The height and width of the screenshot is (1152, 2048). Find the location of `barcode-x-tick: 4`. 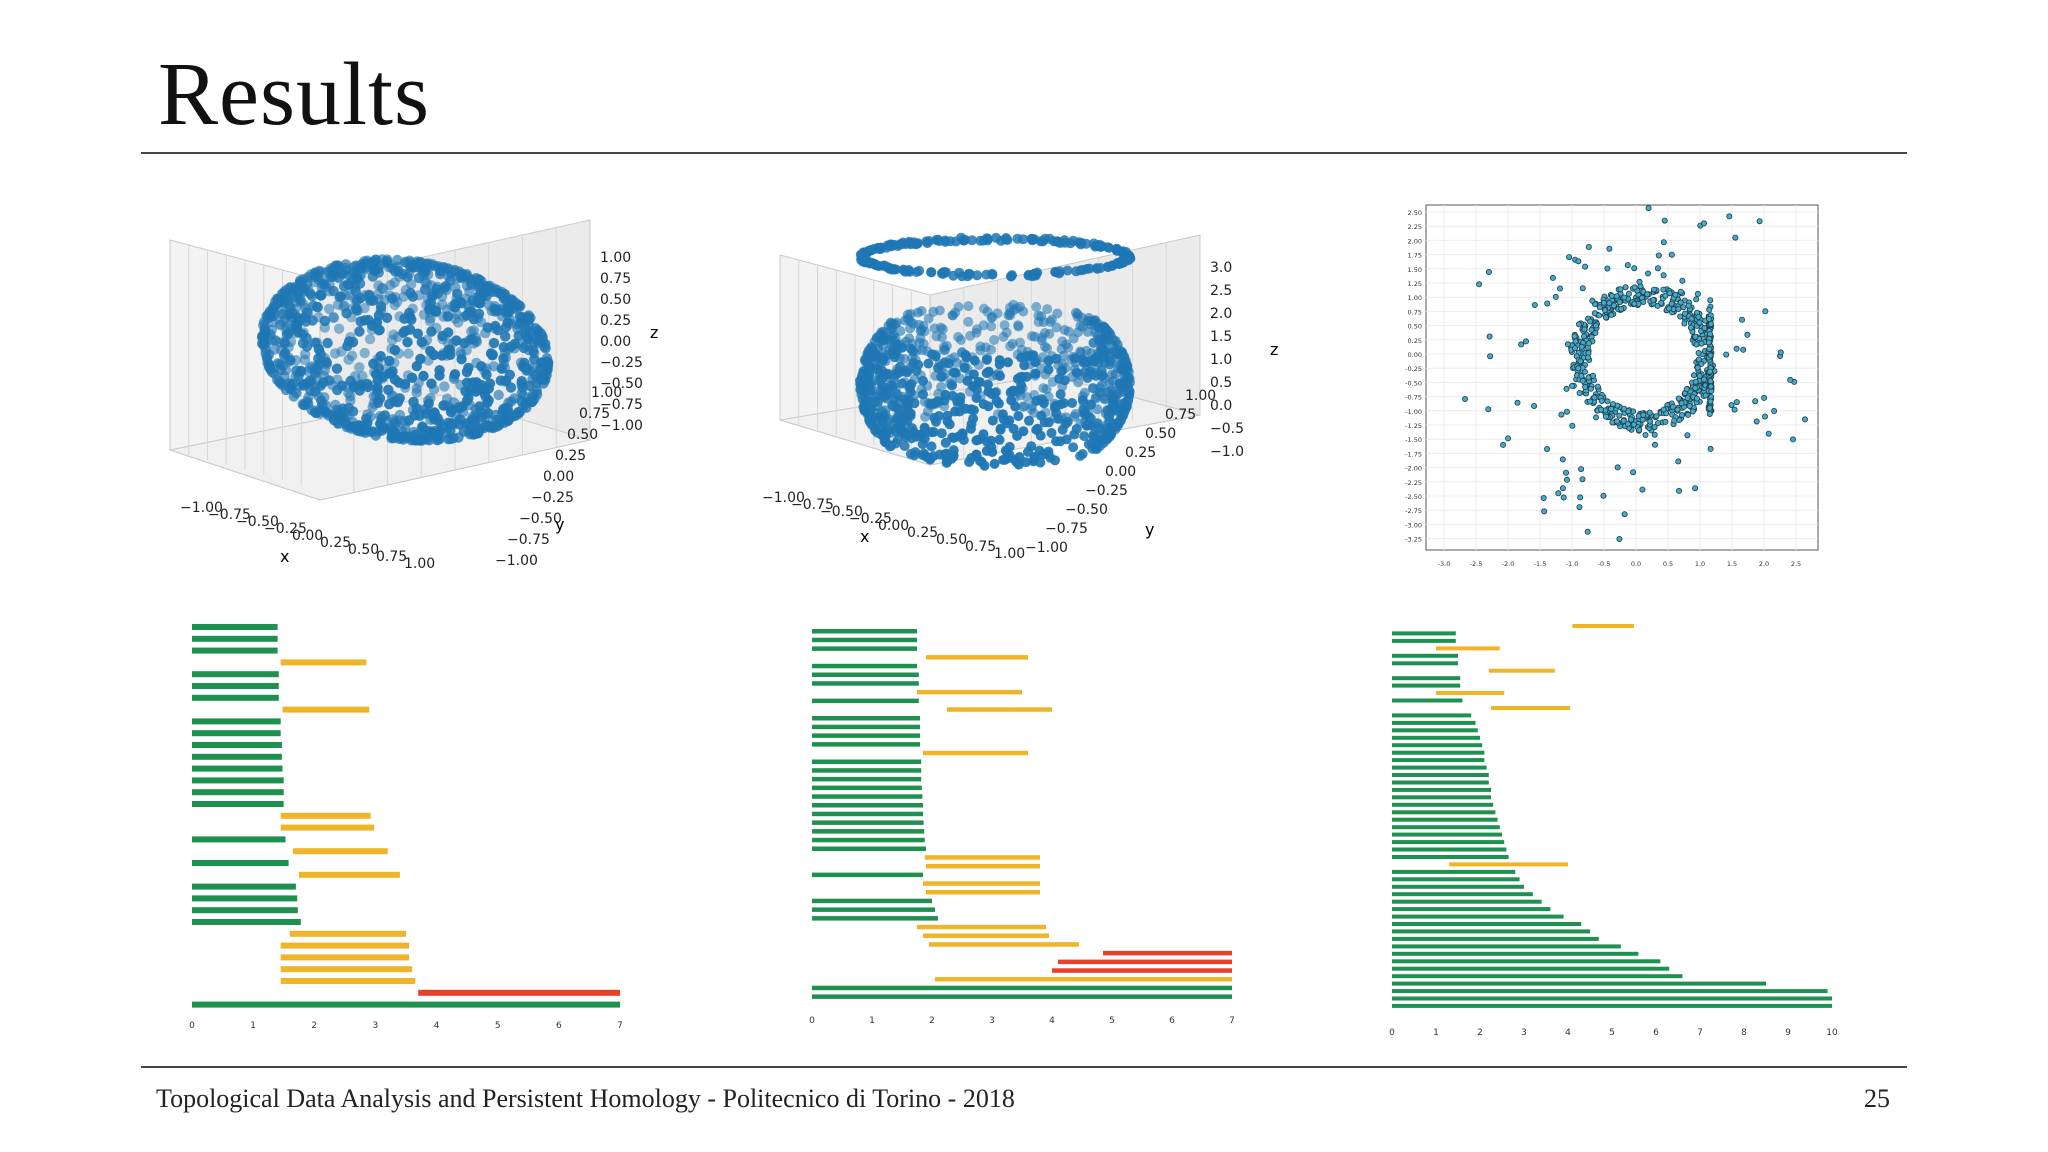

barcode-x-tick: 4 is located at coordinates (1052, 1020).